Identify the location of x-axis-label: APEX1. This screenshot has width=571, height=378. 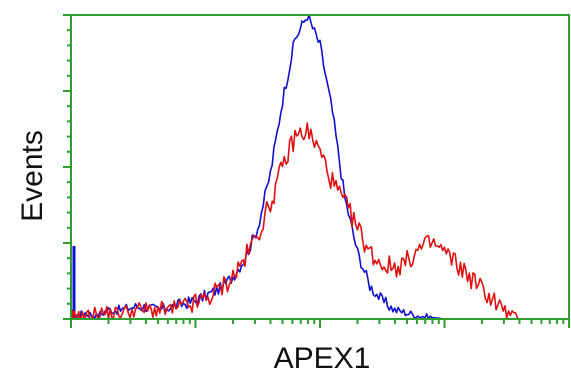
(322, 358).